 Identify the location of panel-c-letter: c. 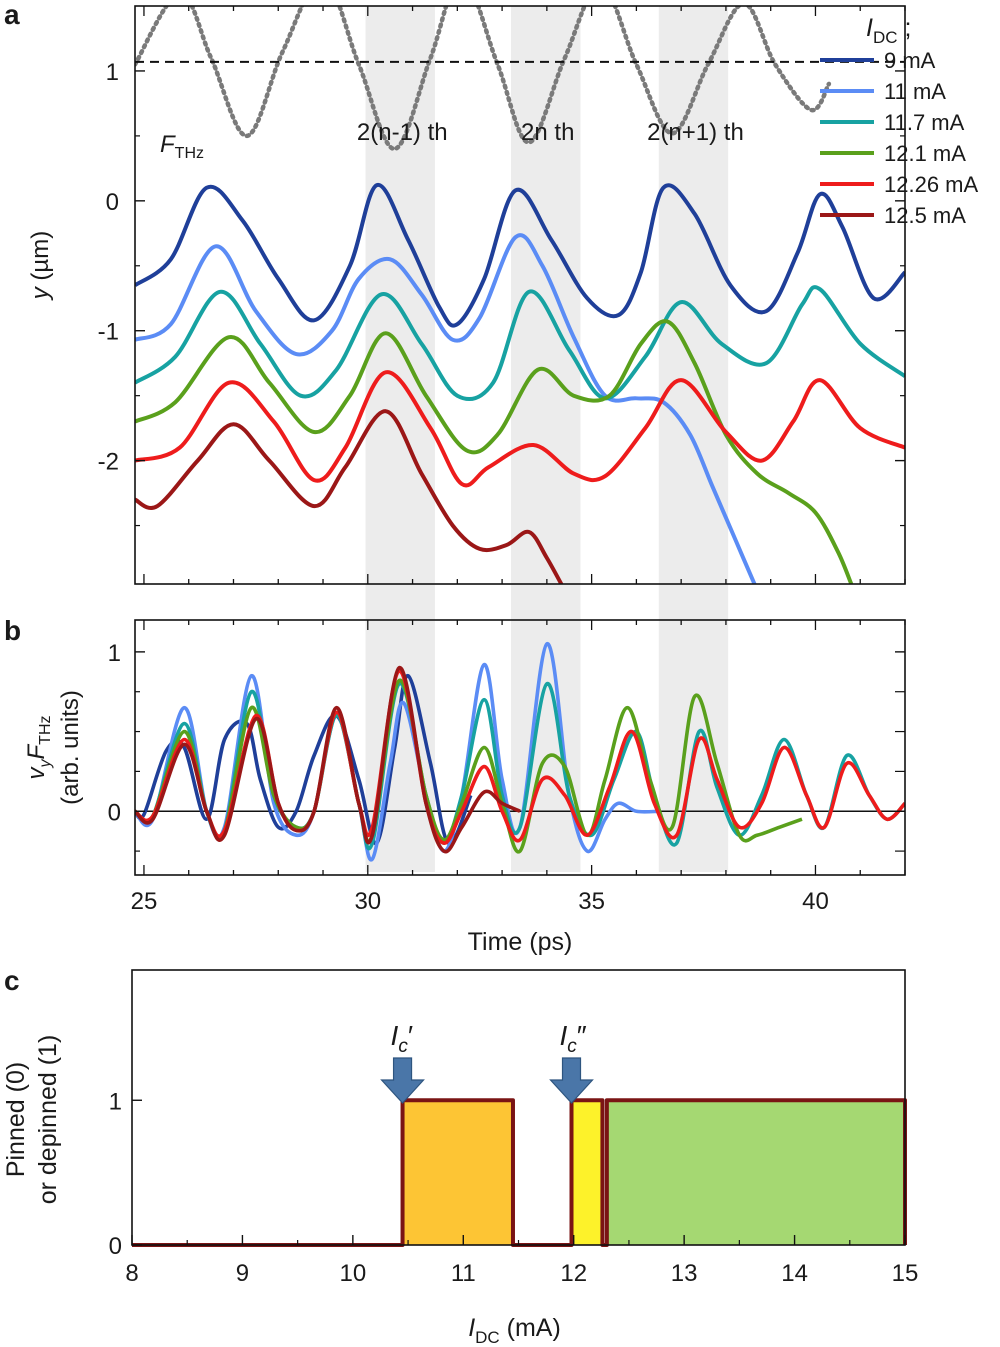
(12, 980).